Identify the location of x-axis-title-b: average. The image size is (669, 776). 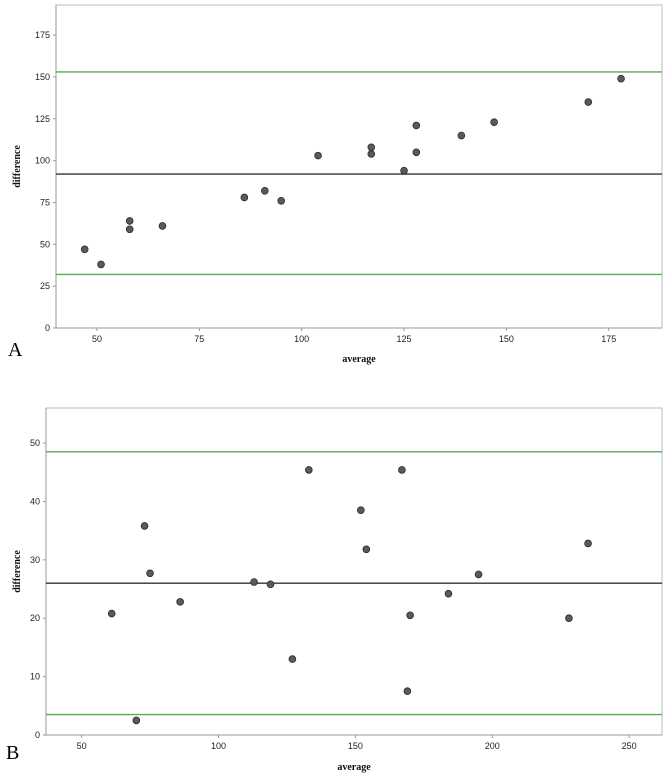
(354, 767).